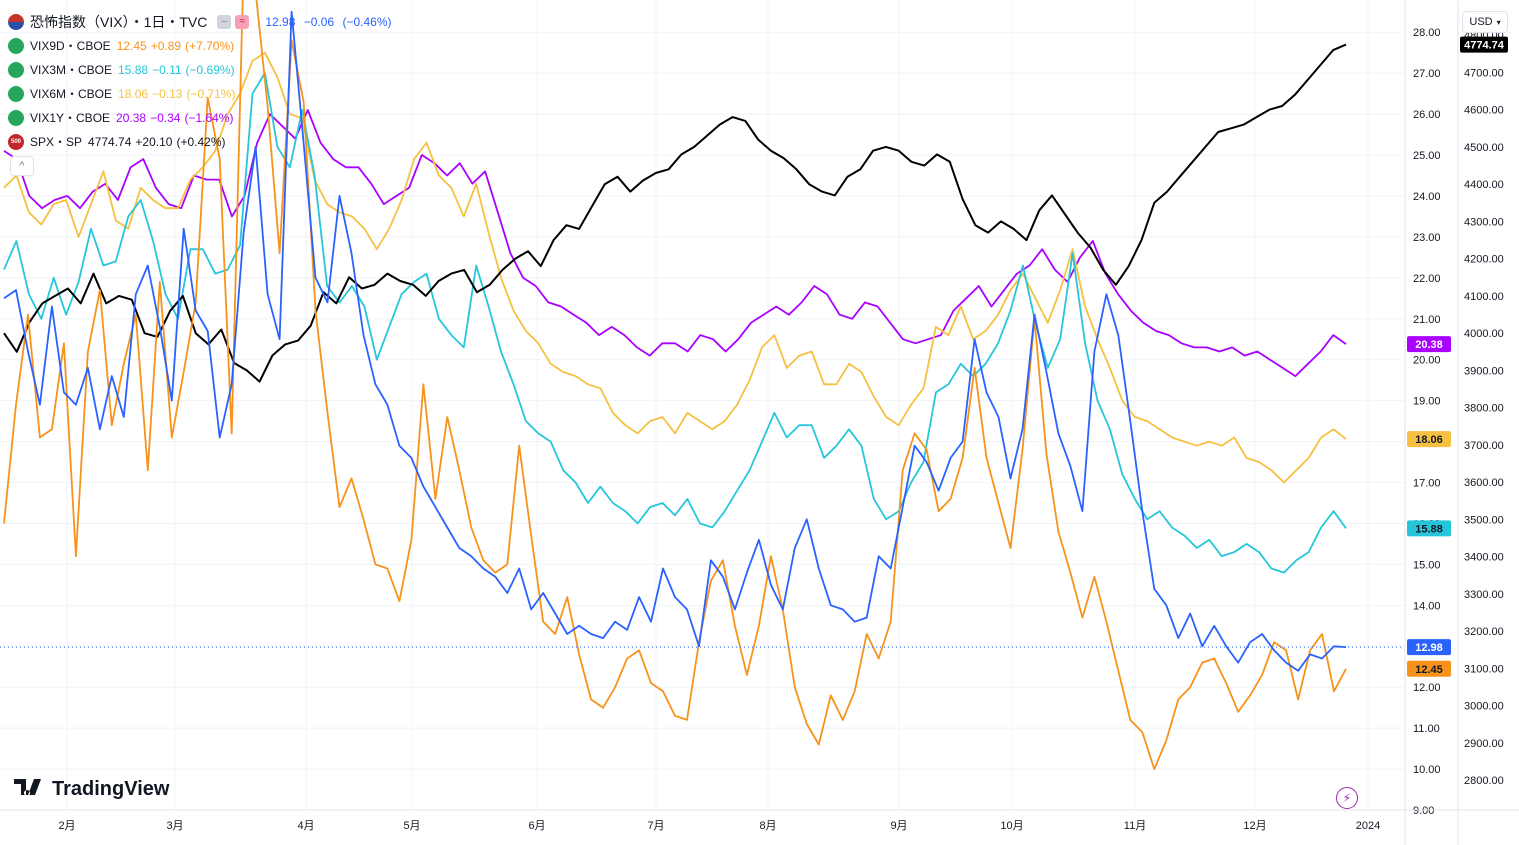 This screenshot has width=1519, height=845. I want to click on legend-value: 12.45, so click(131, 46).